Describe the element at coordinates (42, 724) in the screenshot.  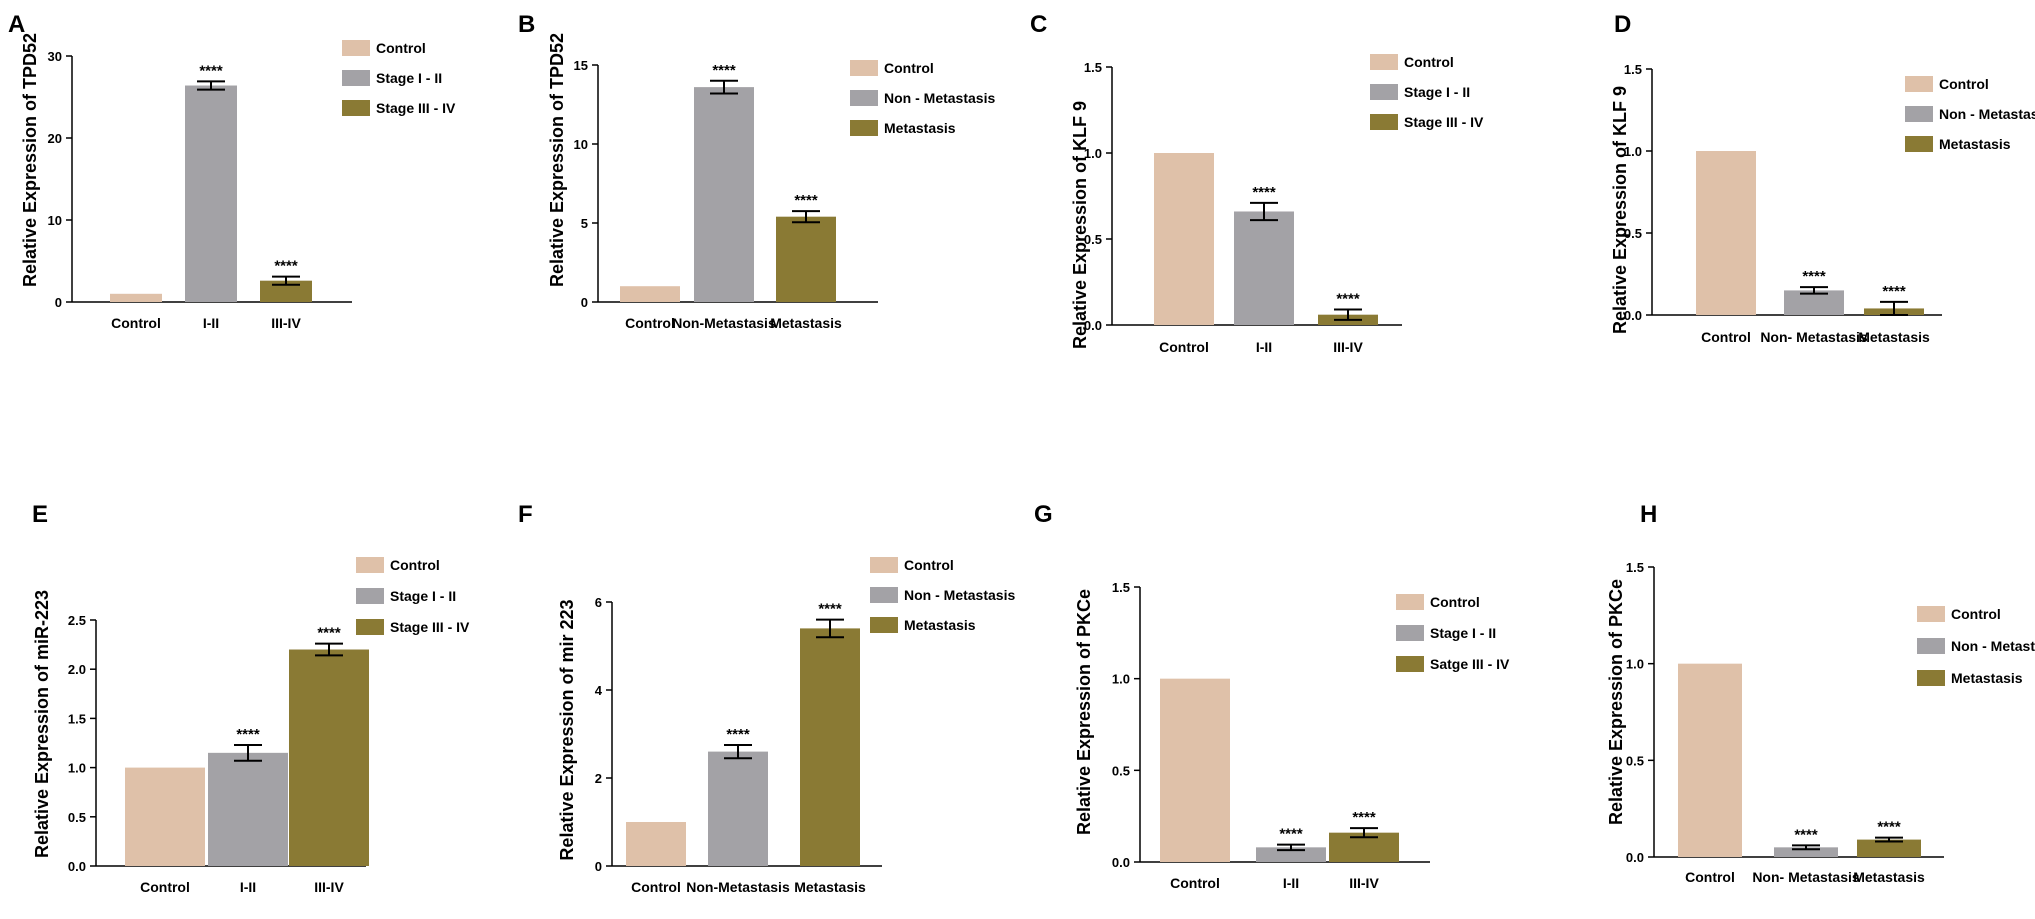
I see `y-axis-title: Relative Expression of miR-223` at that location.